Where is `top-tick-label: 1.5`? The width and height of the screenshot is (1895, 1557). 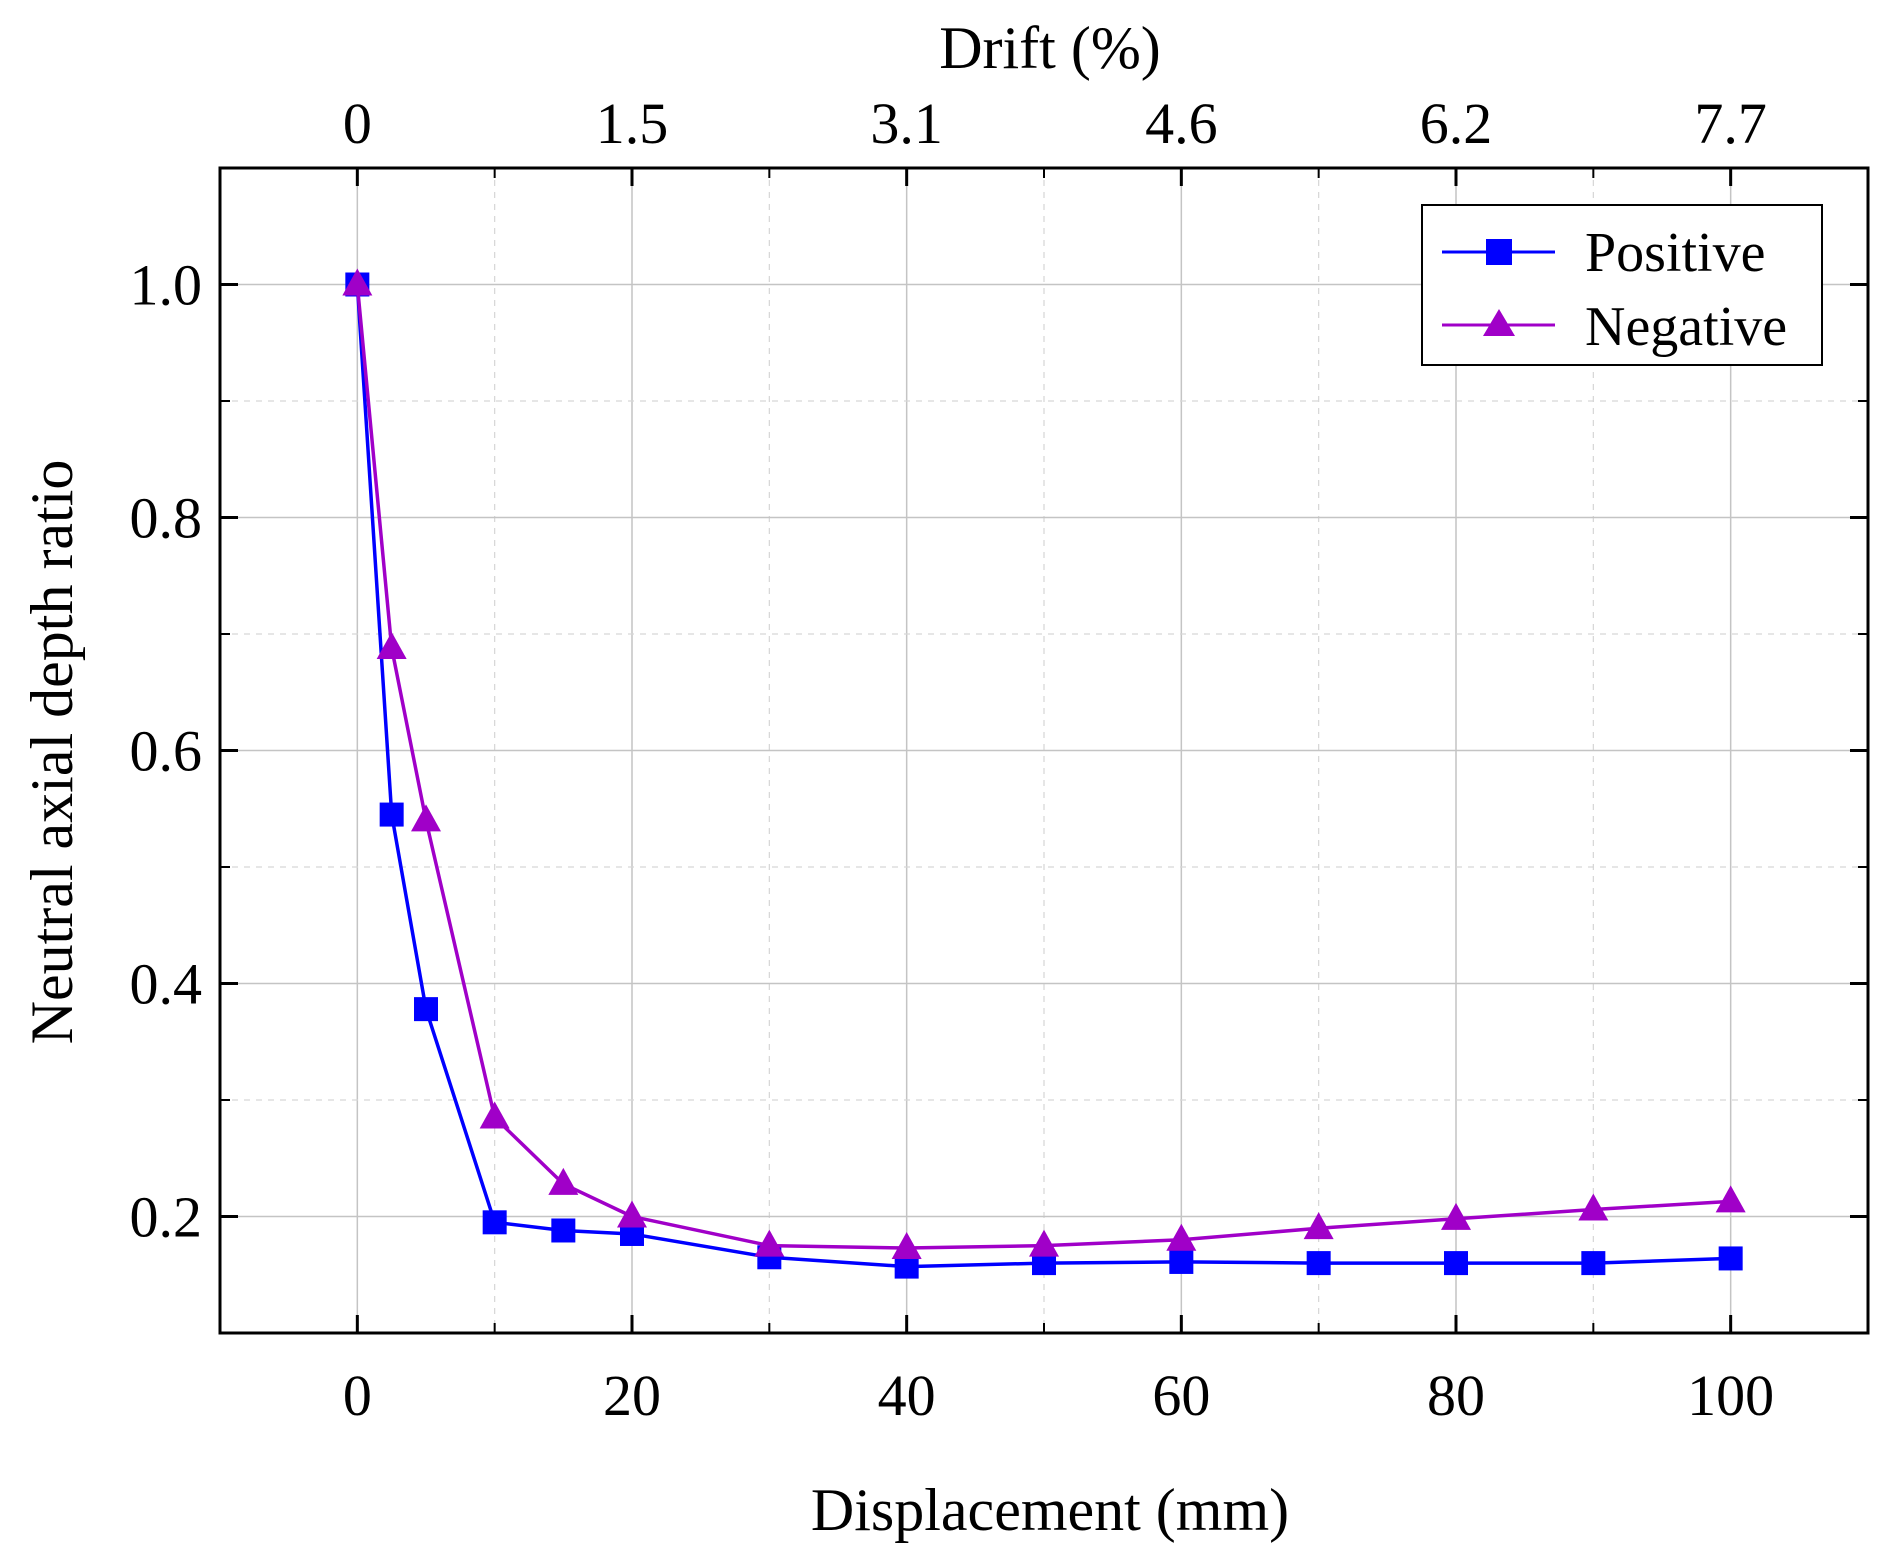 top-tick-label: 1.5 is located at coordinates (632, 123).